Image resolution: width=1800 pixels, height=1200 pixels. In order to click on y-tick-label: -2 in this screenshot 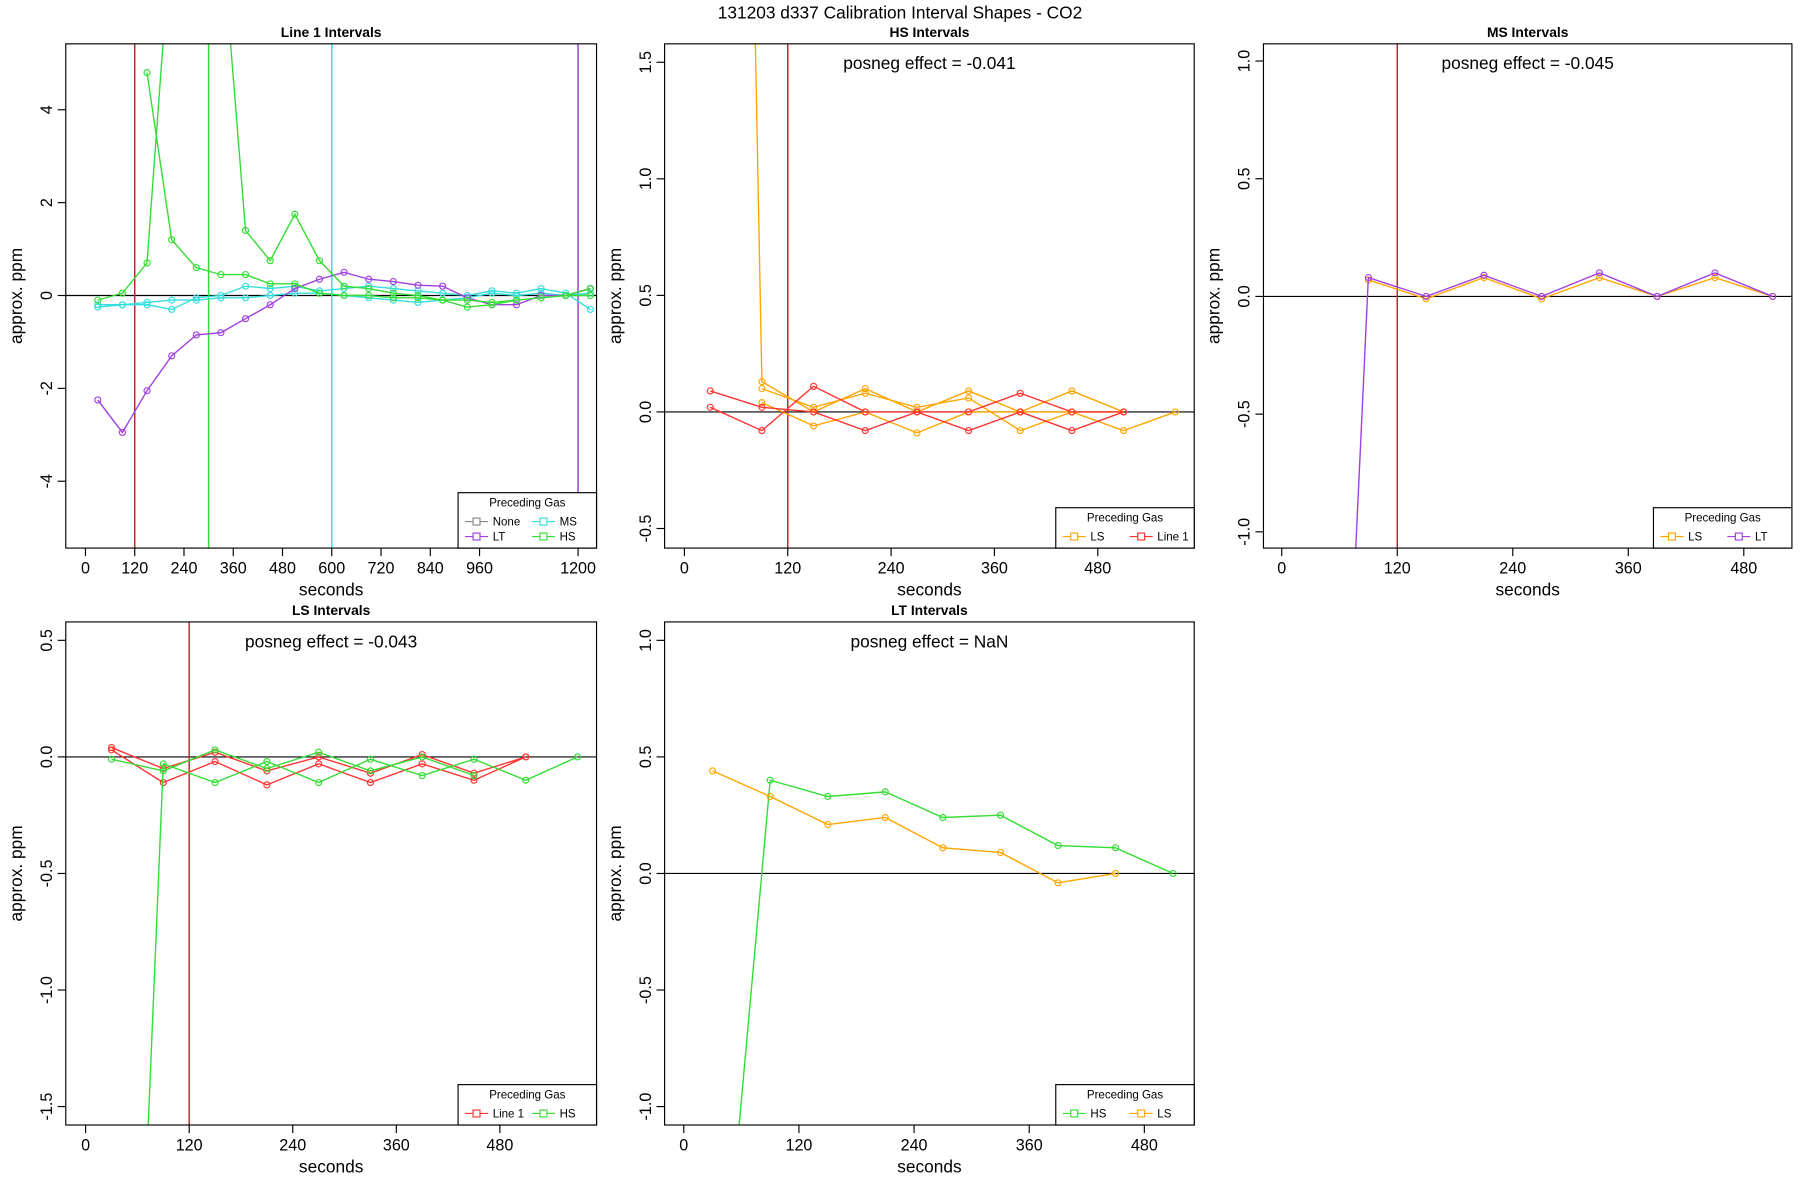, I will do `click(47, 388)`.